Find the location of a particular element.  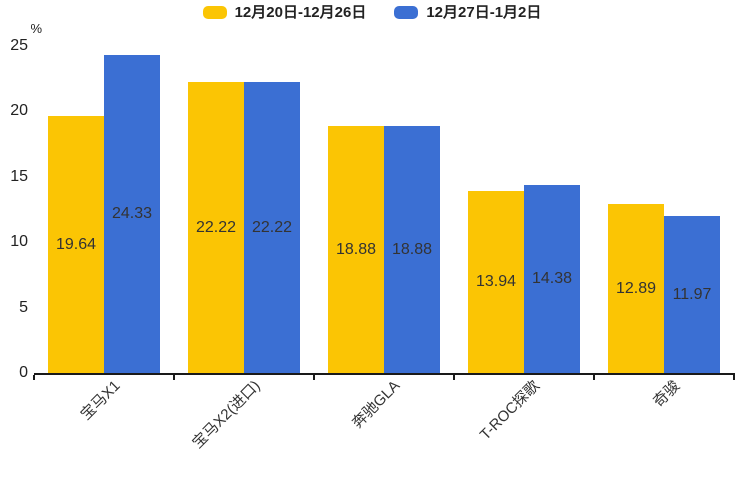

bar-12月20日-12月26日-奔驰GLA is located at coordinates (356, 249).